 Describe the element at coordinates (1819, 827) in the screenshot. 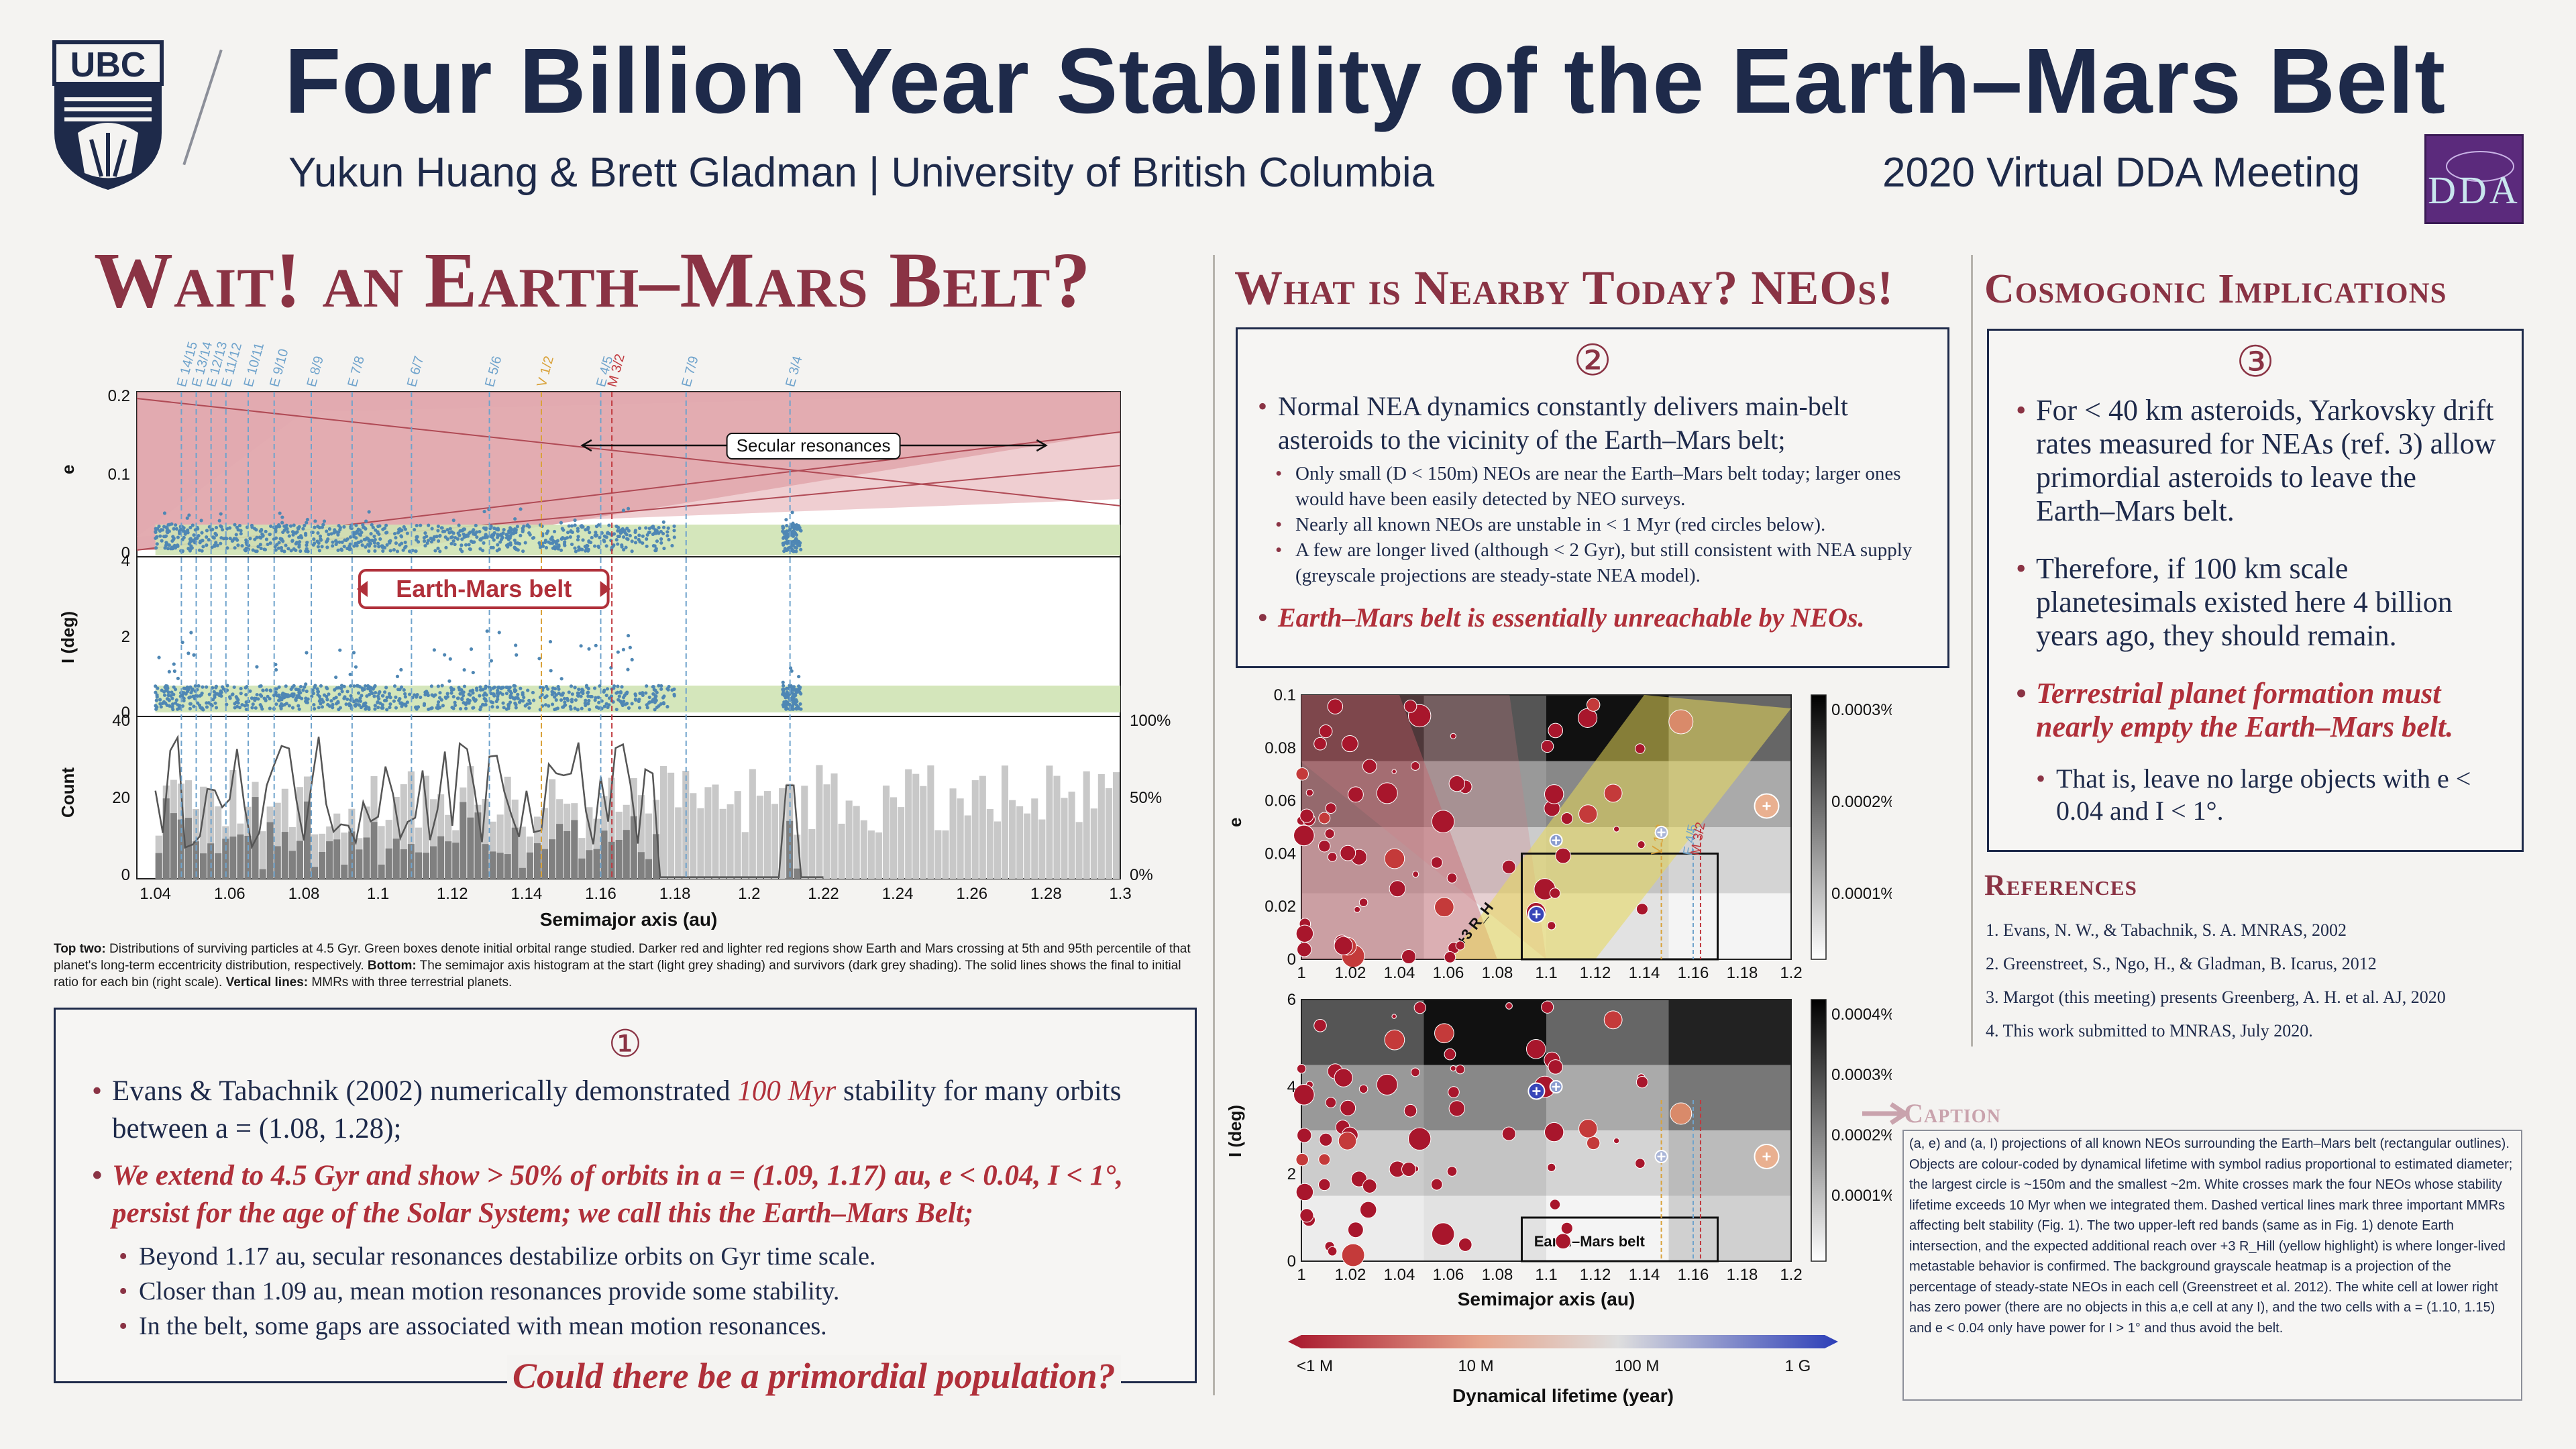

I see `colorbar` at that location.